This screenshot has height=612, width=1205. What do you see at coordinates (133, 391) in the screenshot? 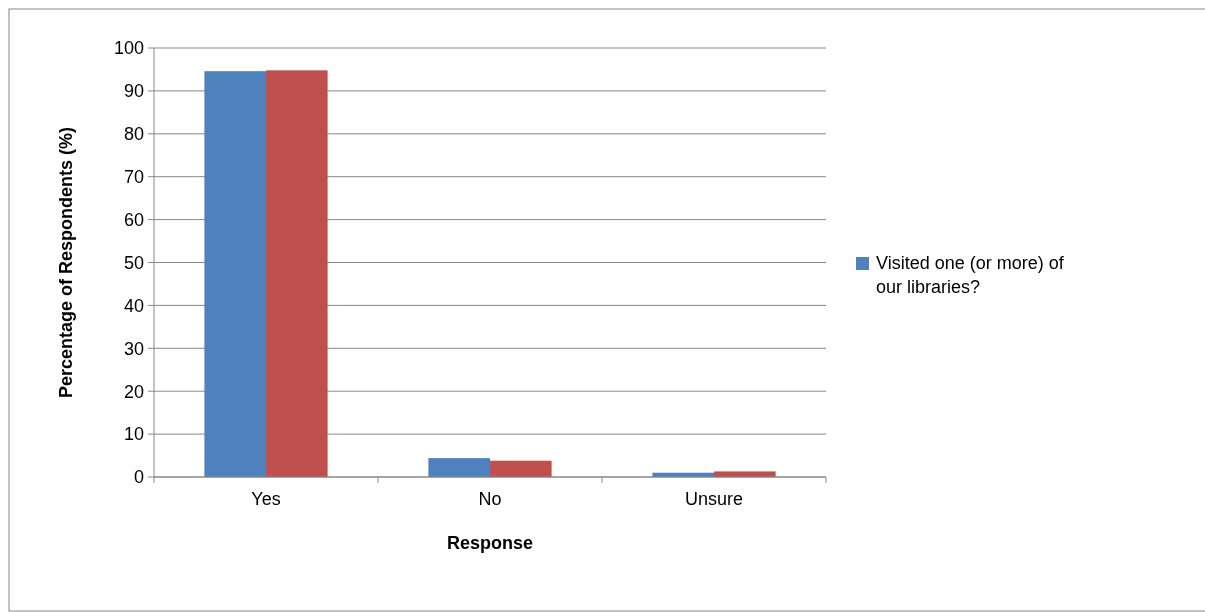
I see `y-tick-label: 20` at bounding box center [133, 391].